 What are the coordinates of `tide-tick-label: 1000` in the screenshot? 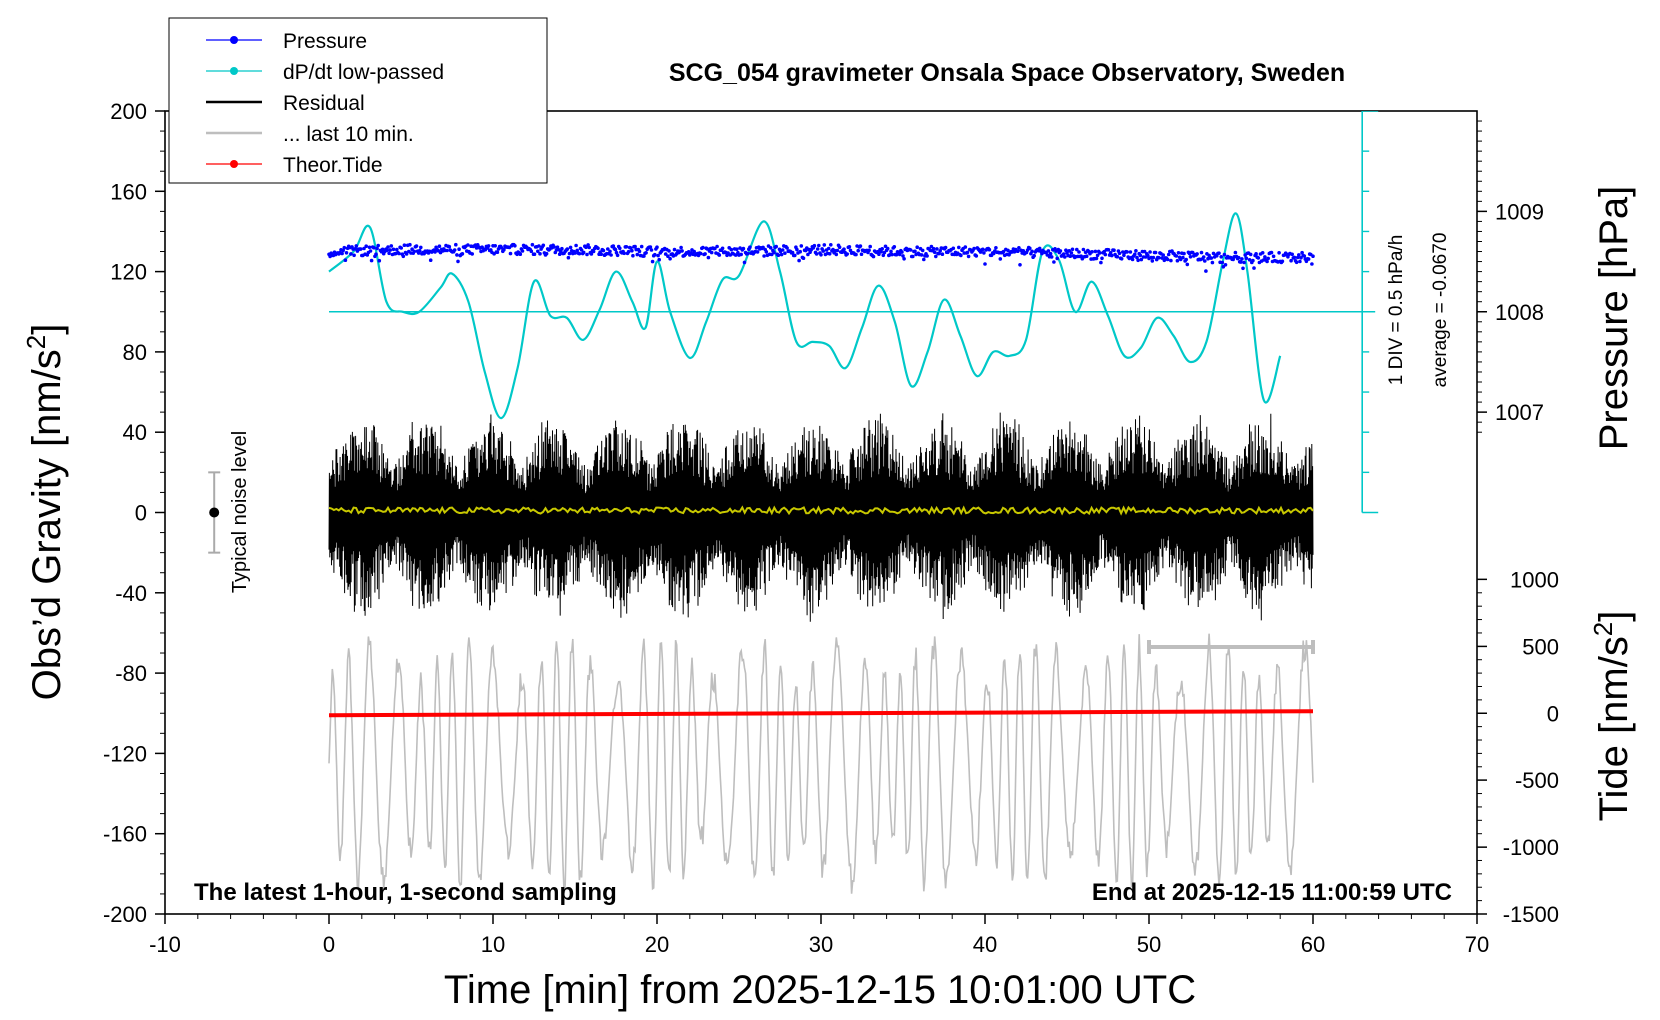 It's located at (1534, 579).